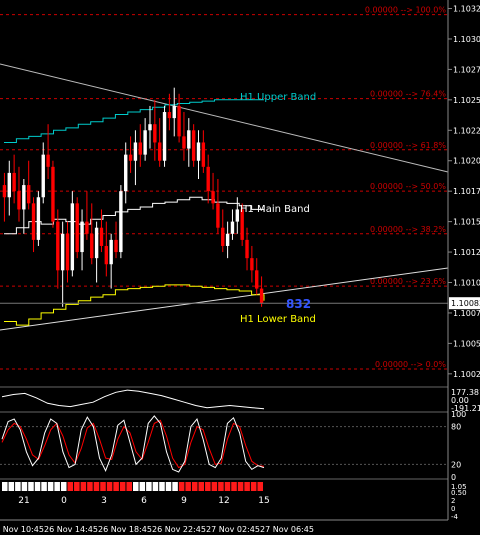  What do you see at coordinates (263, 501) in the screenshot?
I see `session-hour-label: 15` at bounding box center [263, 501].